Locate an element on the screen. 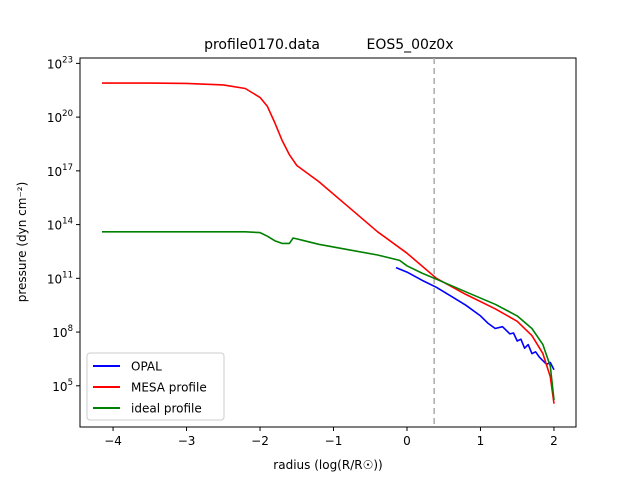 The width and height of the screenshot is (640, 480). legend-label-0: OPAL is located at coordinates (146, 367).